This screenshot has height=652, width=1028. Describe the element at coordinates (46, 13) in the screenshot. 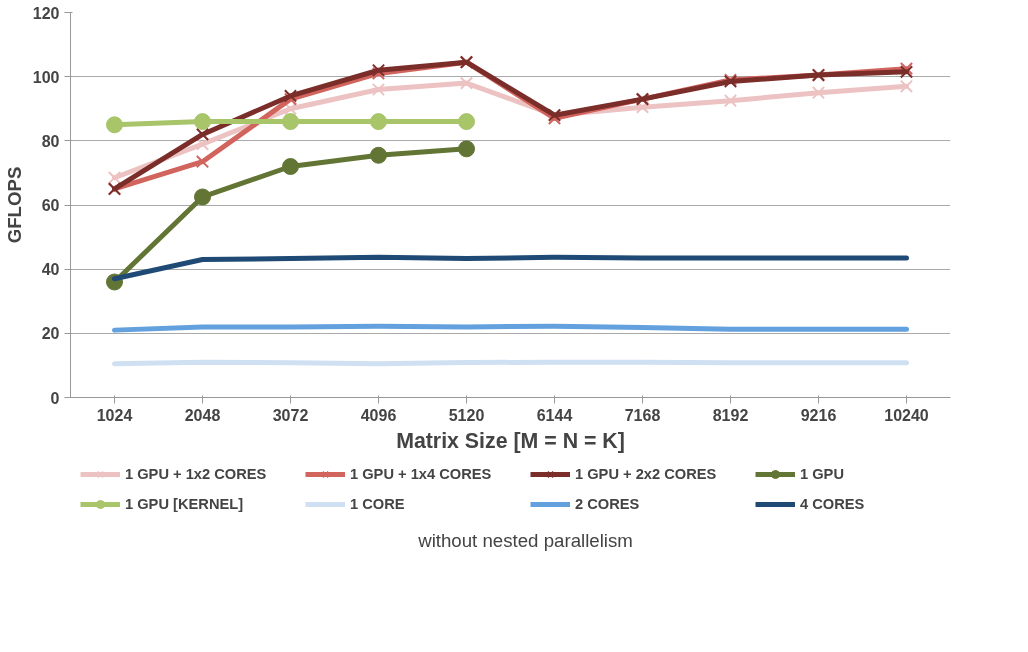

I see `y-tick-label: 120` at that location.